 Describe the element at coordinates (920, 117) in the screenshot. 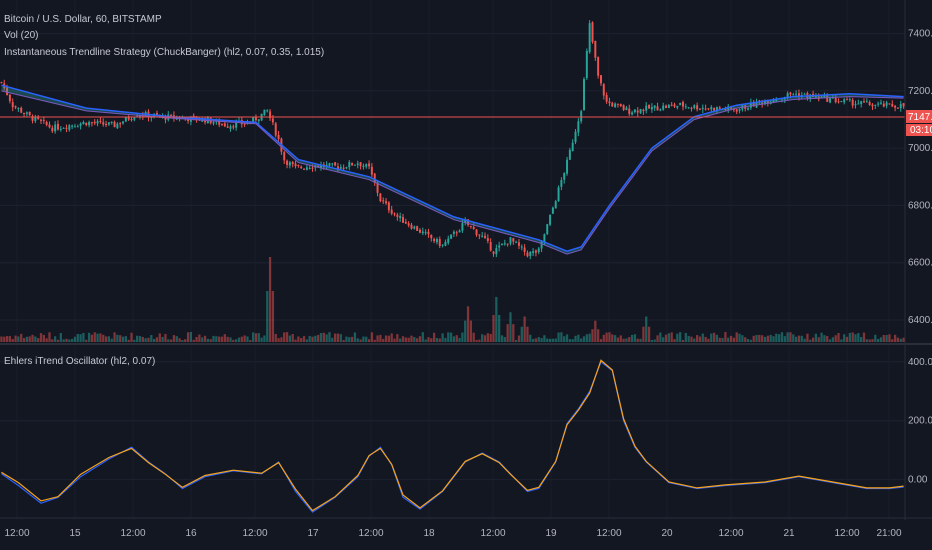

I see `last-price-value: 7147.43` at that location.